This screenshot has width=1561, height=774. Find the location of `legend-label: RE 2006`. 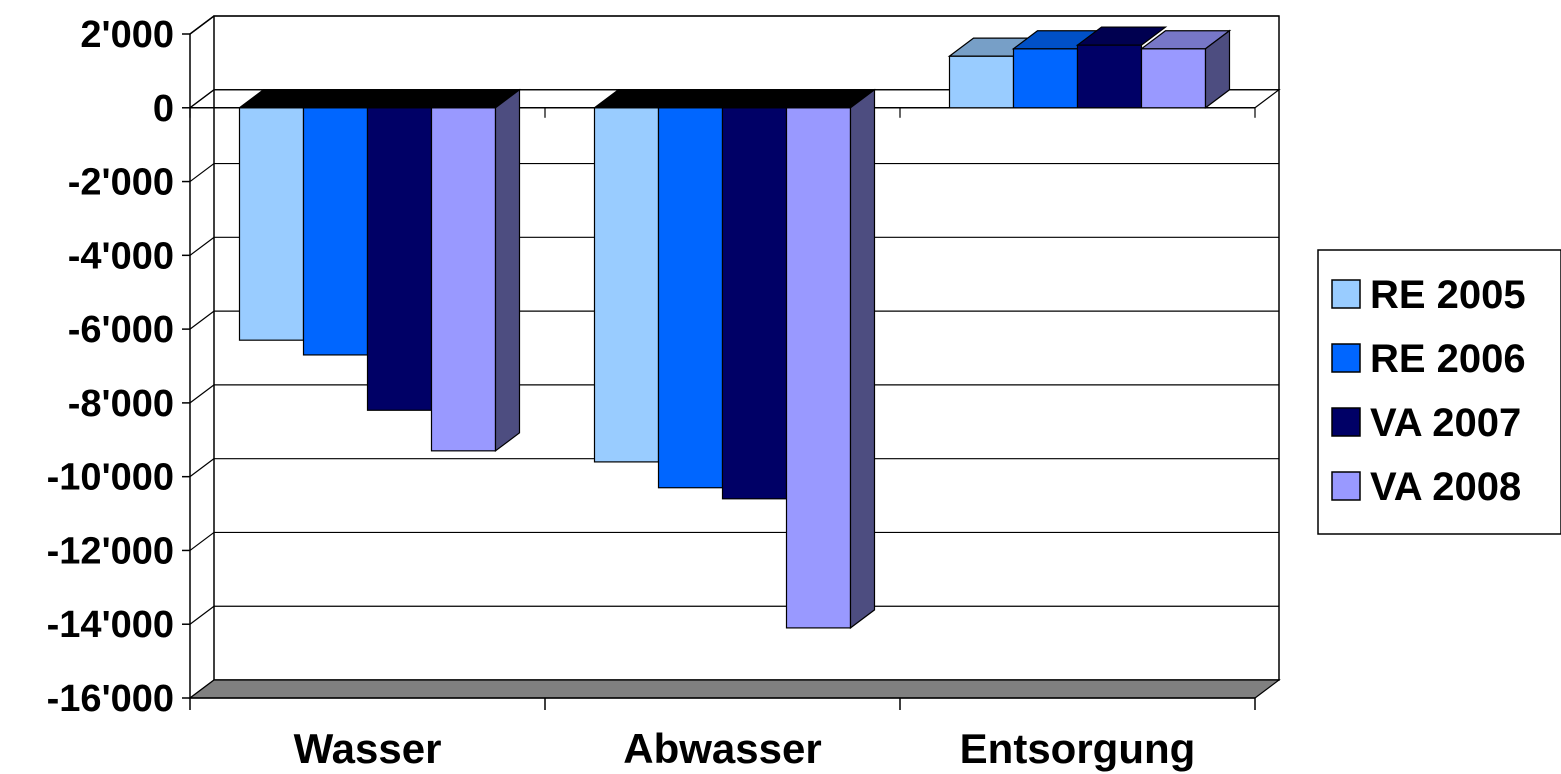

legend-label: RE 2006 is located at coordinates (1448, 359).